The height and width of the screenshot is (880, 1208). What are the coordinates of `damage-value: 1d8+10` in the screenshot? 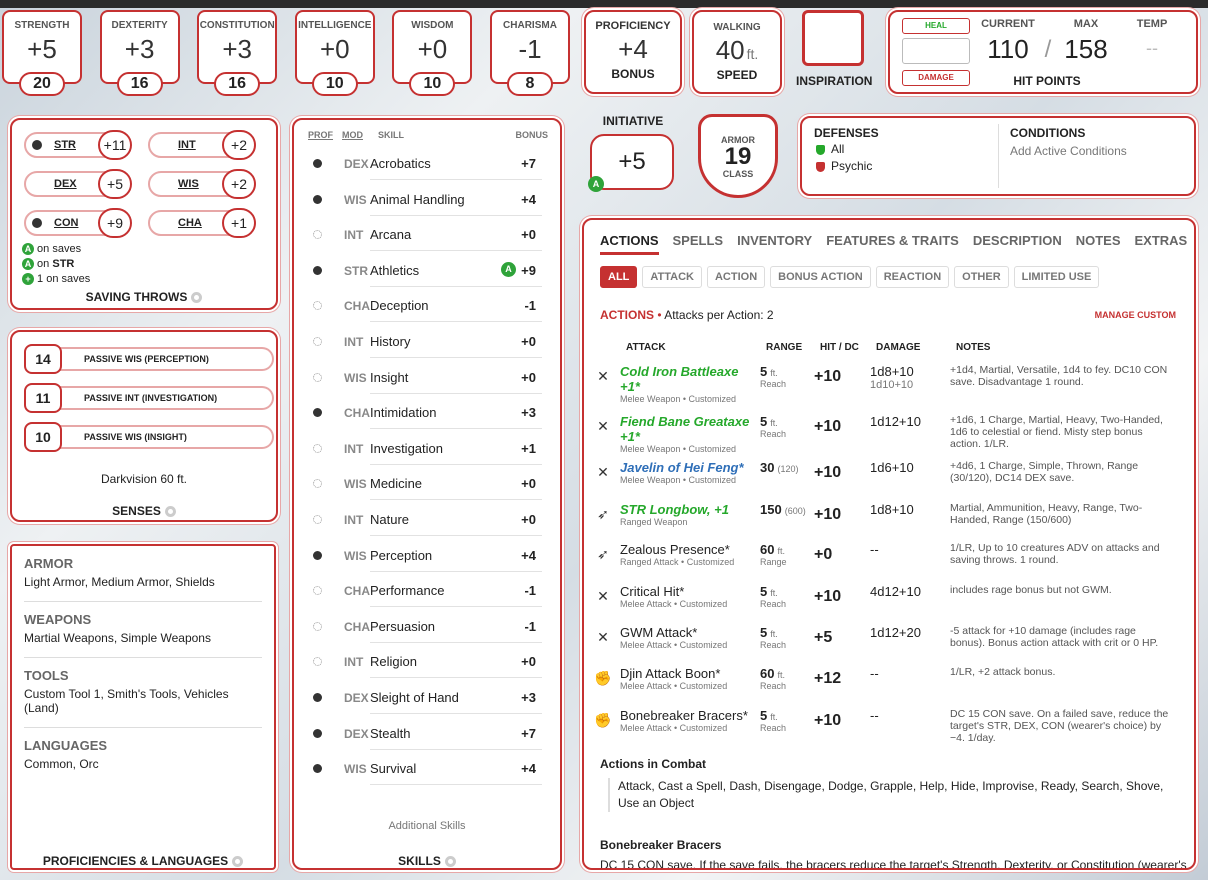 It's located at (892, 371).